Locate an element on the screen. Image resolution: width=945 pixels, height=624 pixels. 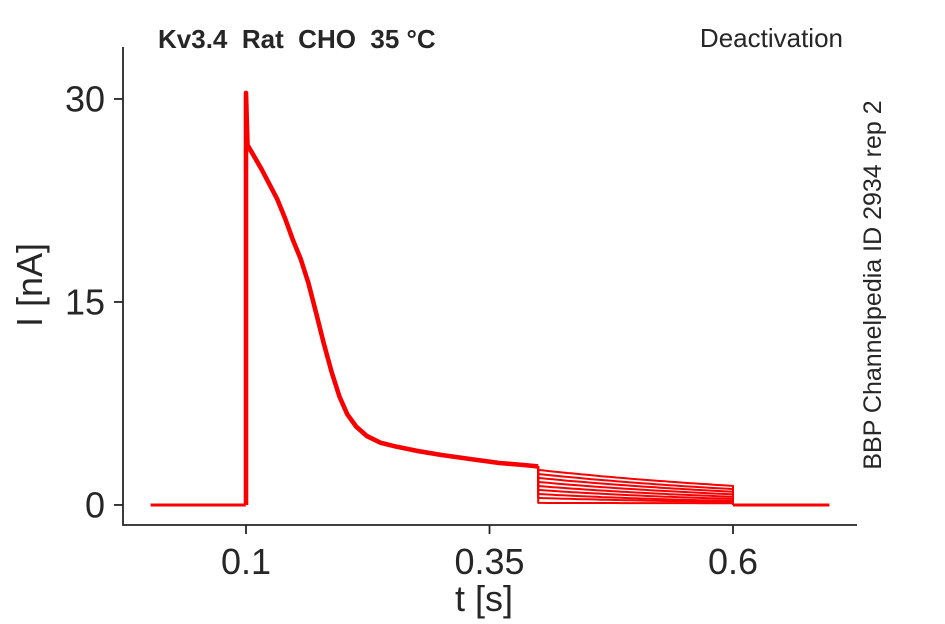
x-axis-label: t [s] is located at coordinates (484, 598).